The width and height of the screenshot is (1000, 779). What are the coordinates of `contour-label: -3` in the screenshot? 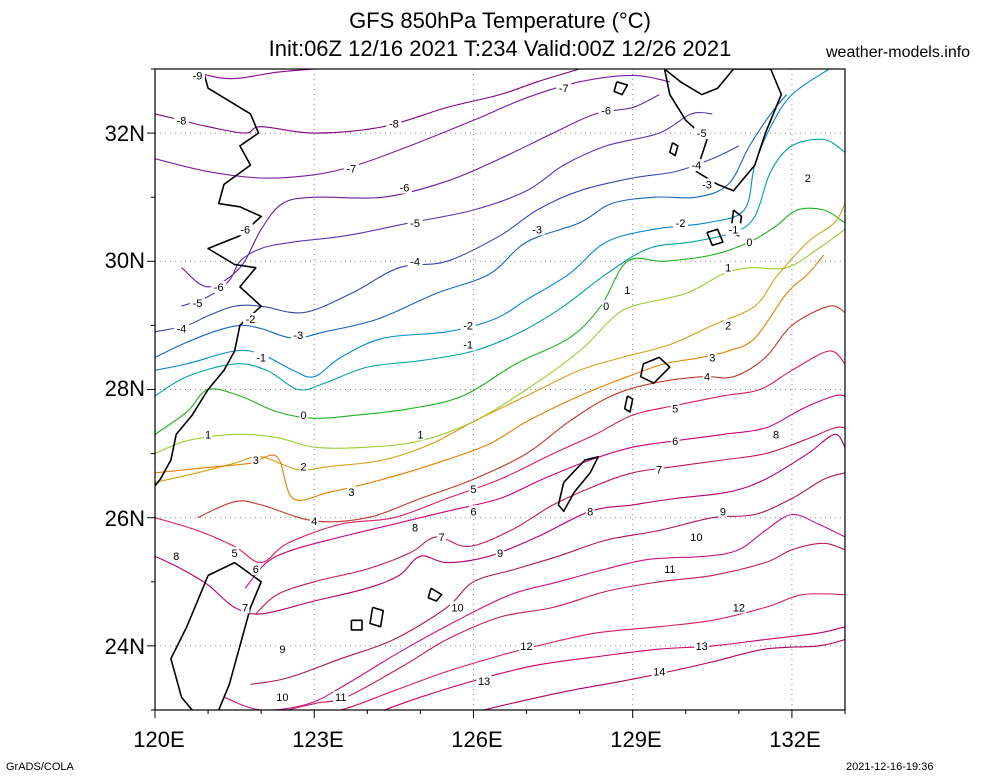 It's located at (707, 185).